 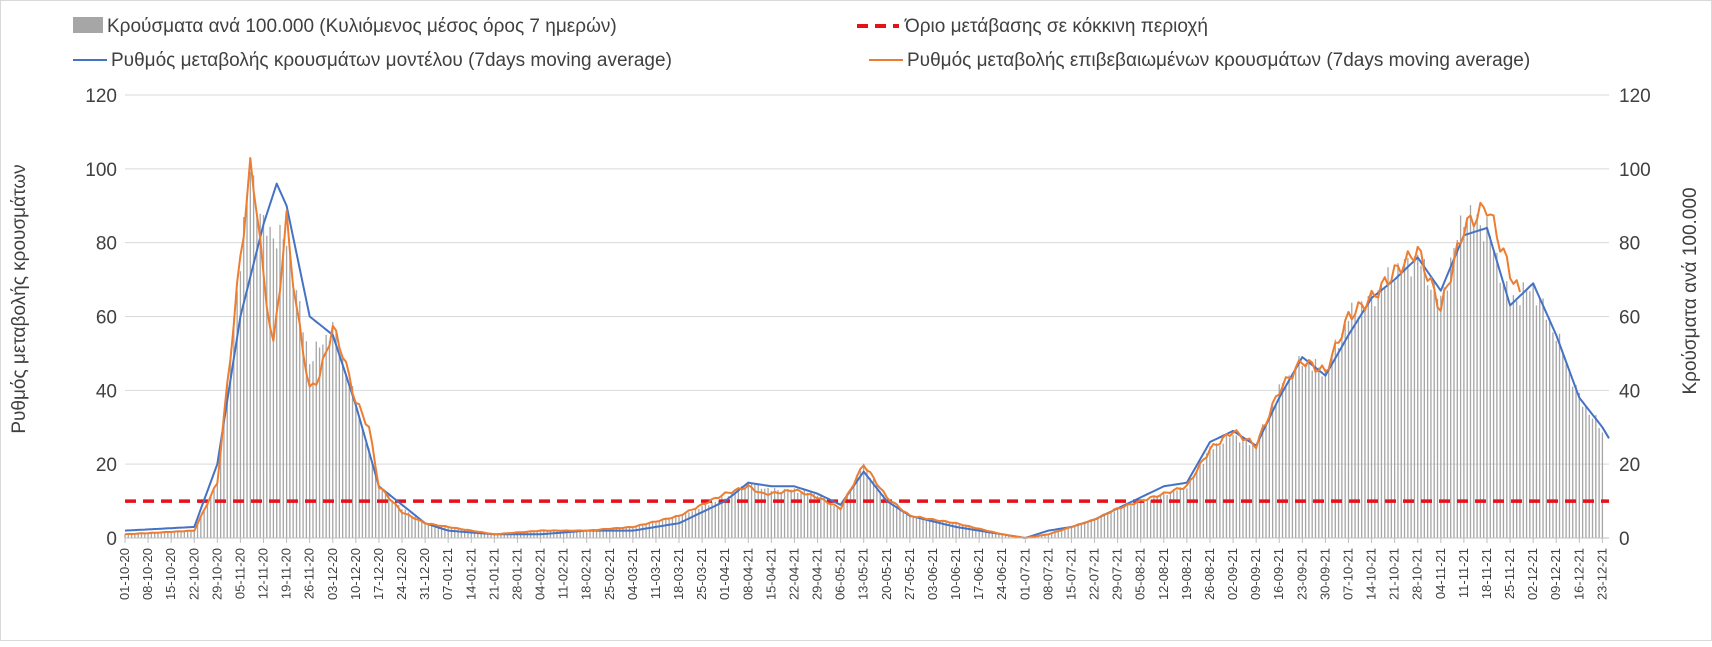 What do you see at coordinates (701, 574) in the screenshot?
I see `x-tick-label: 25-03-21` at bounding box center [701, 574].